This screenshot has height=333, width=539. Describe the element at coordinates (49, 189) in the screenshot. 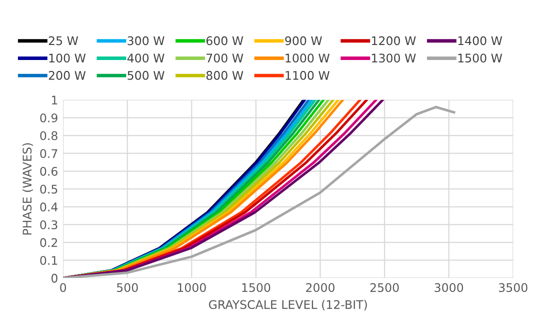

I see `y-tick-label: 0.5` at that location.